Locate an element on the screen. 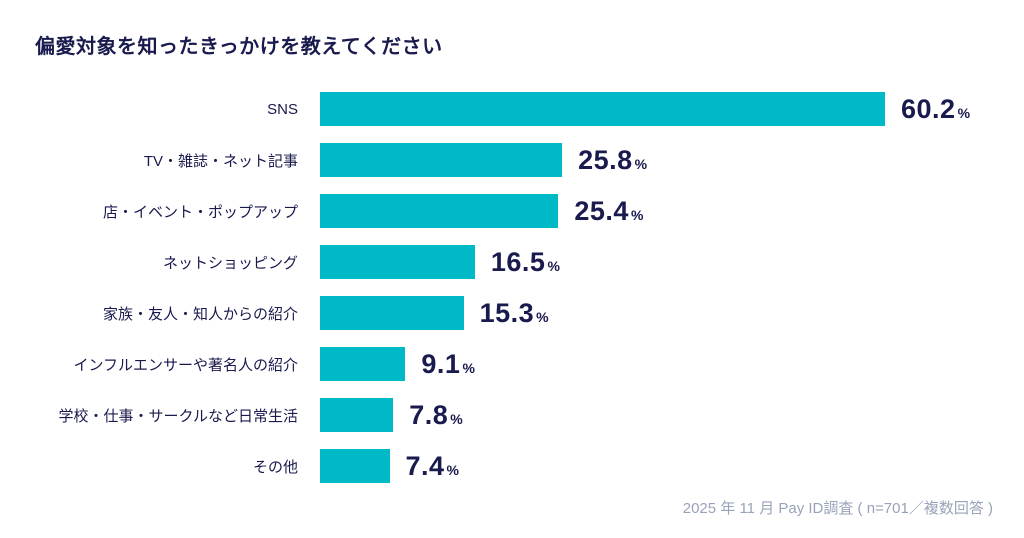  category-label: TV・雑誌・ネット記事 is located at coordinates (220, 161).